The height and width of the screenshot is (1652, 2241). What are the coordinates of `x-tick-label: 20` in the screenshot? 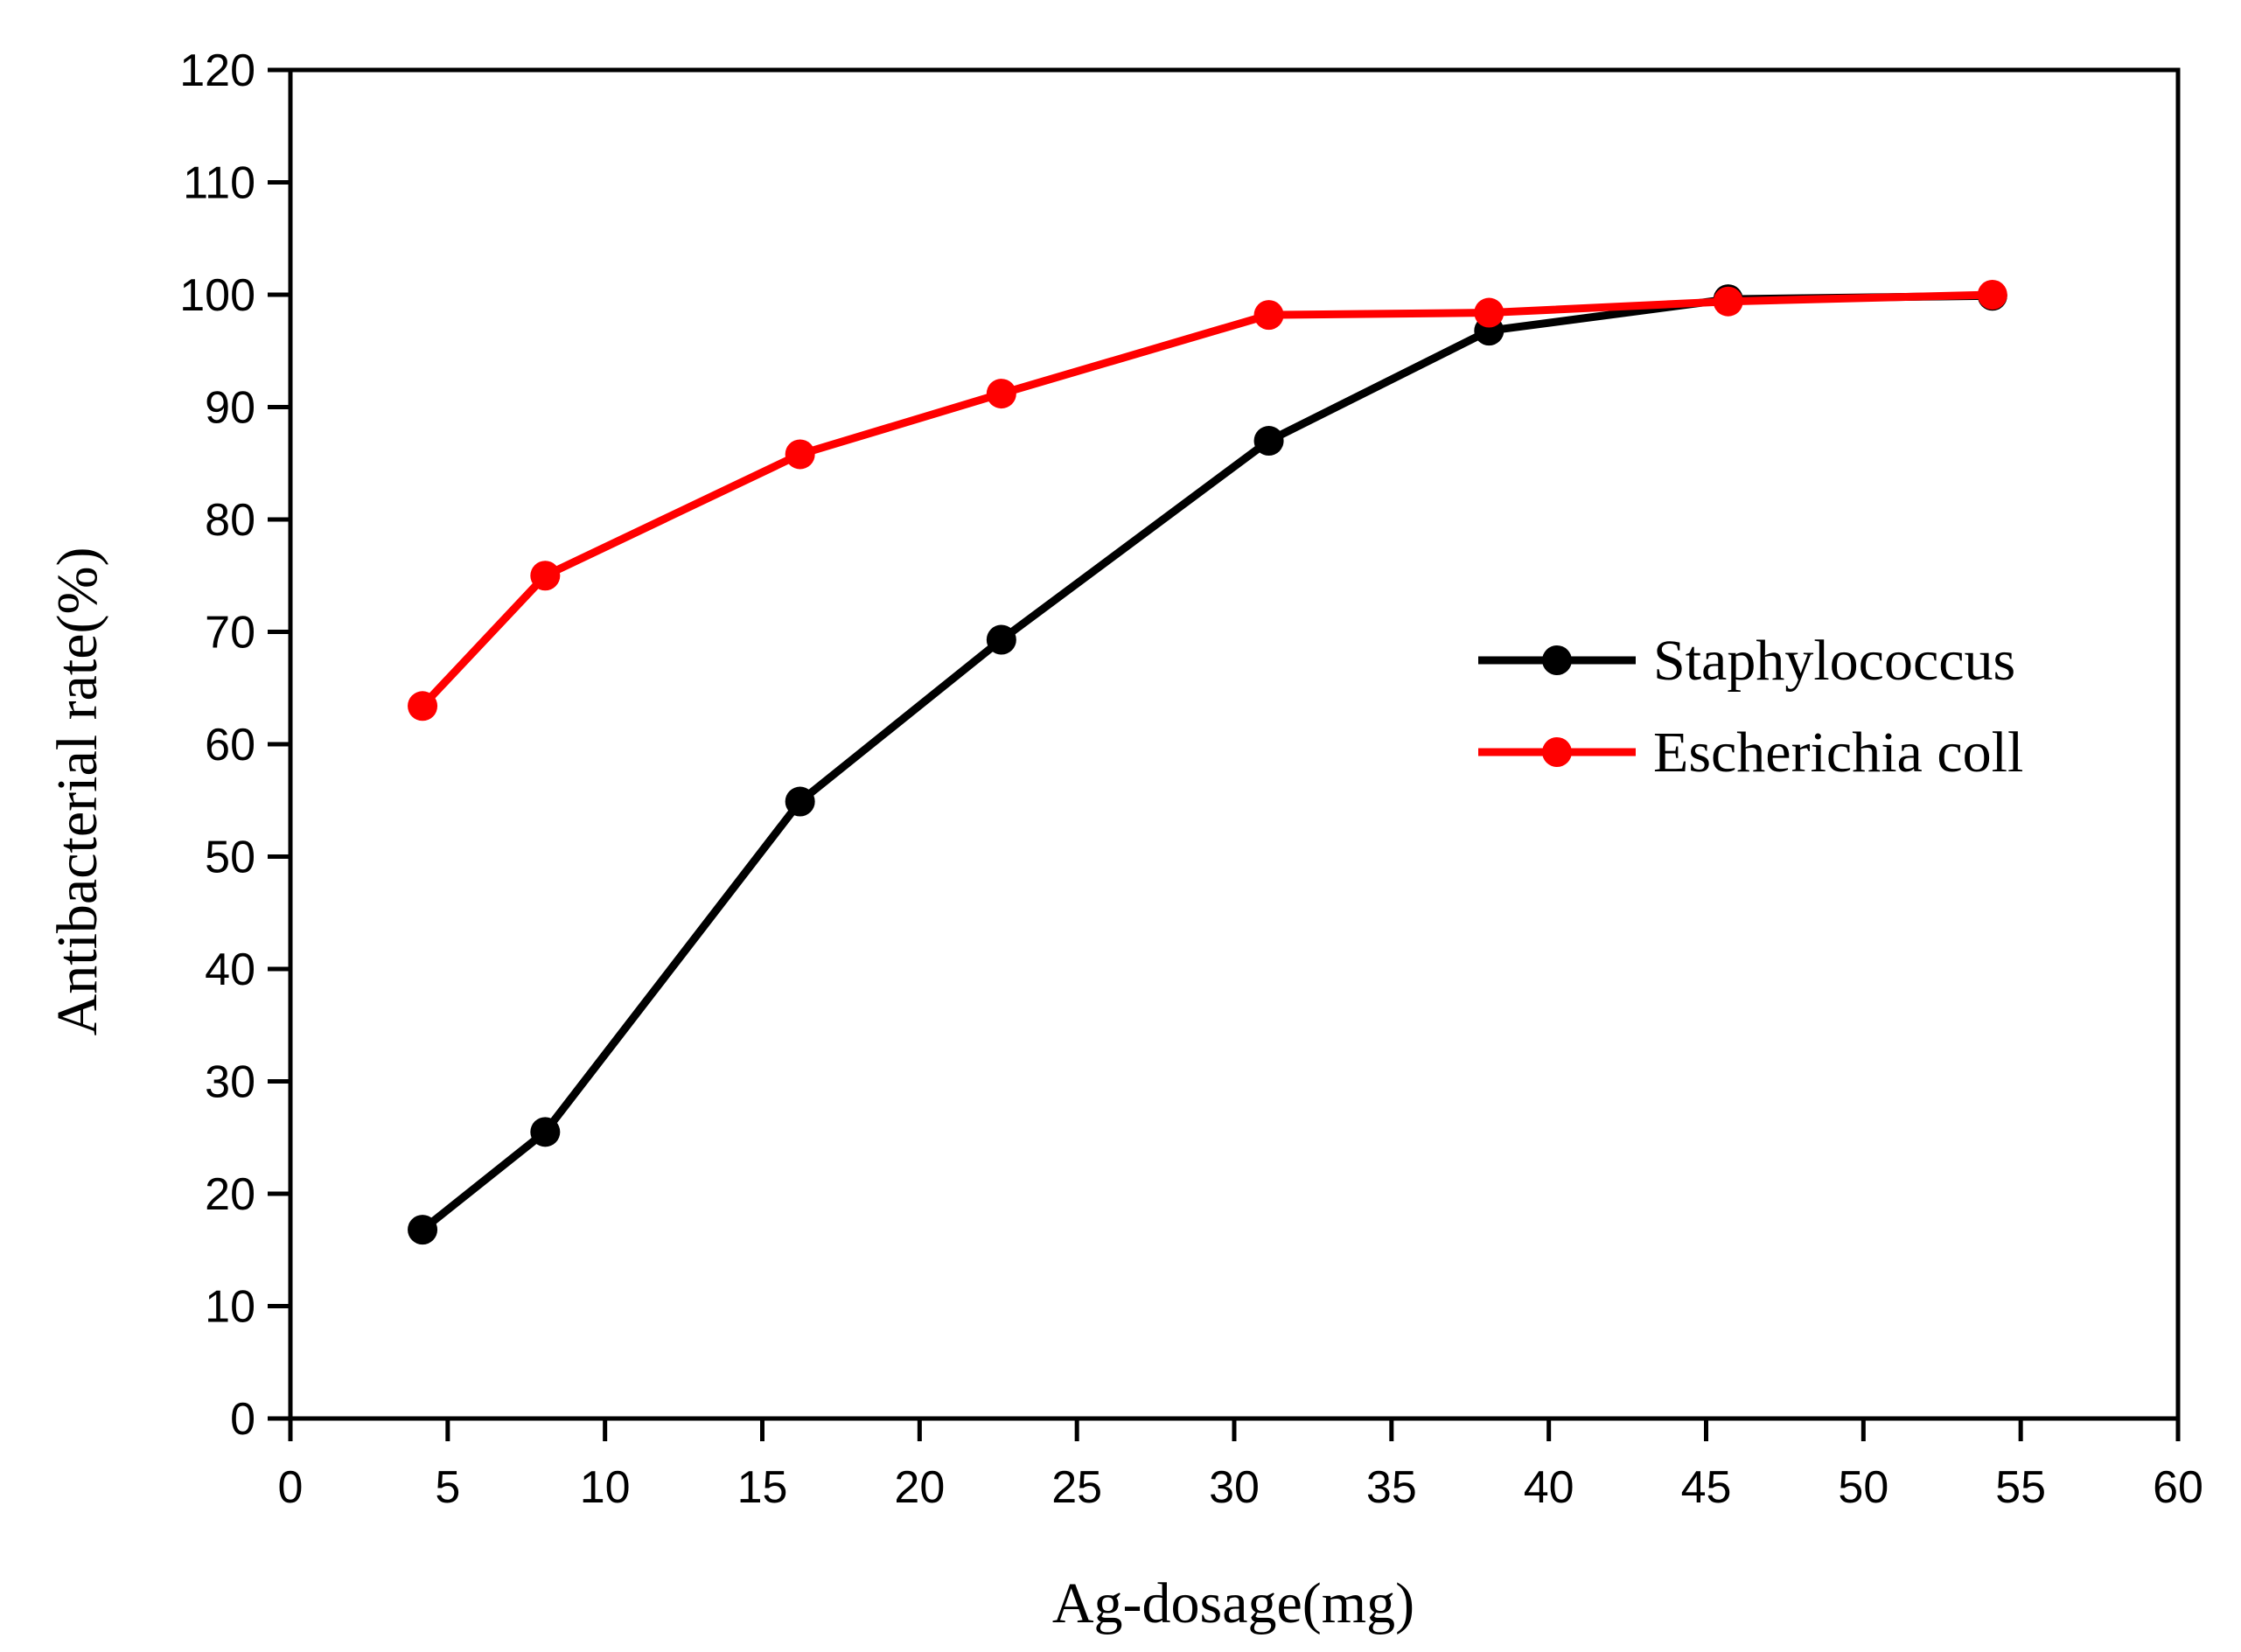 It's located at (919, 1487).